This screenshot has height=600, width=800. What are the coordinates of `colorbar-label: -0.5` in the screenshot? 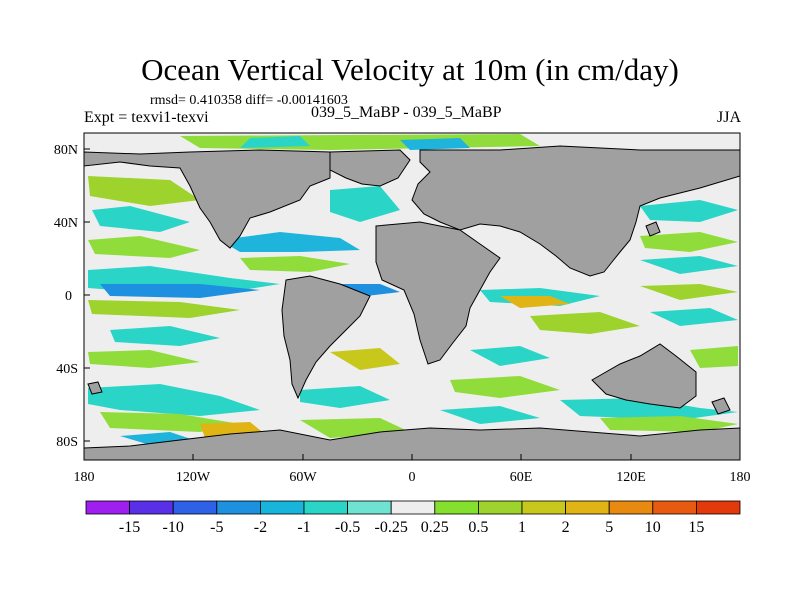 It's located at (347, 527).